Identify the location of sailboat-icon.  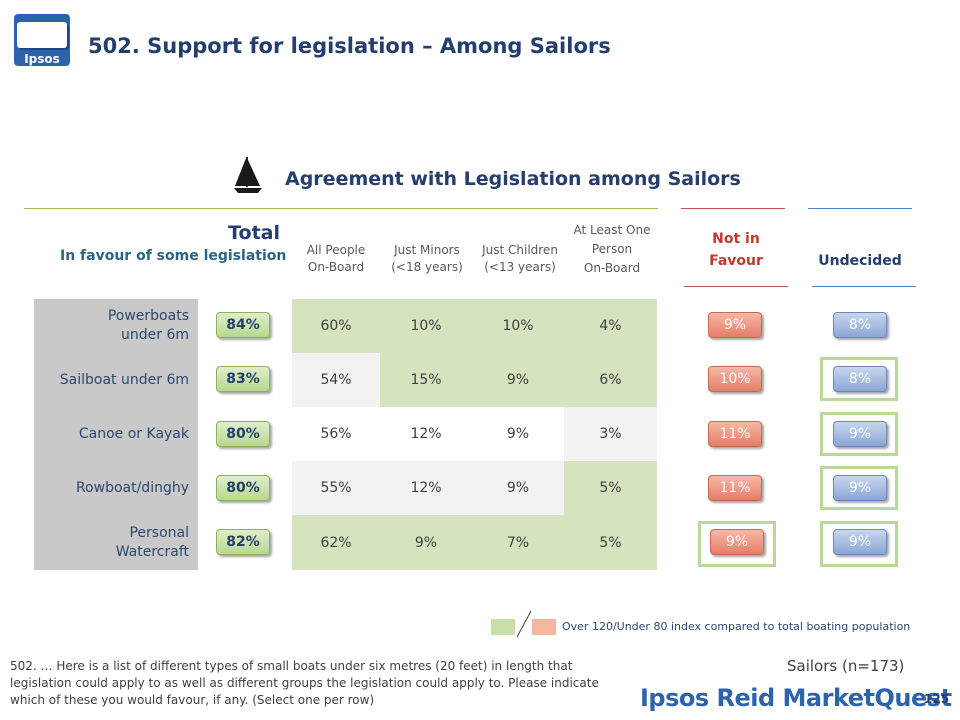
(248, 175).